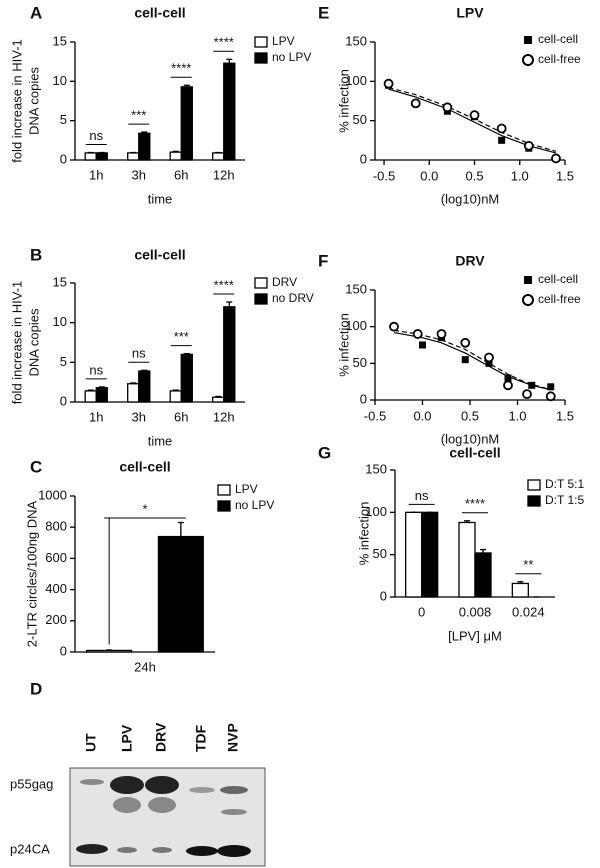 The image size is (600, 868). I want to click on legend-label: no LPV, so click(291, 57).